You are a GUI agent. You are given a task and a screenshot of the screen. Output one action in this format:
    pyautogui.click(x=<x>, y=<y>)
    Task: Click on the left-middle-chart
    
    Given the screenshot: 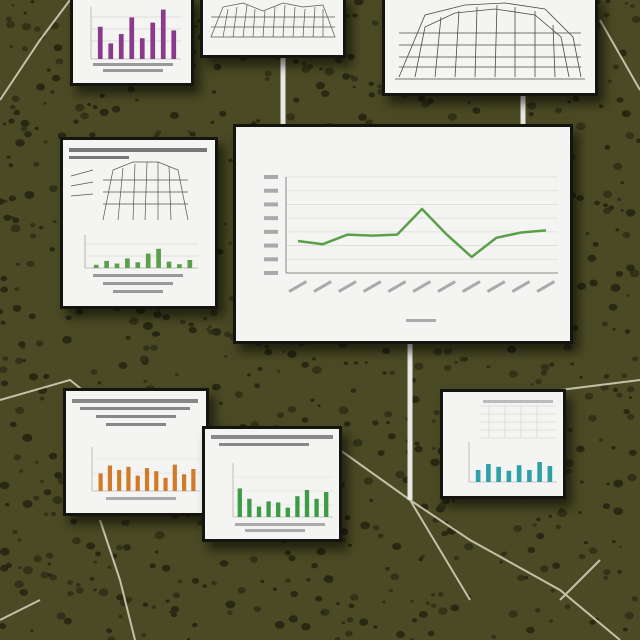 What is the action you would take?
    pyautogui.click(x=138, y=220)
    